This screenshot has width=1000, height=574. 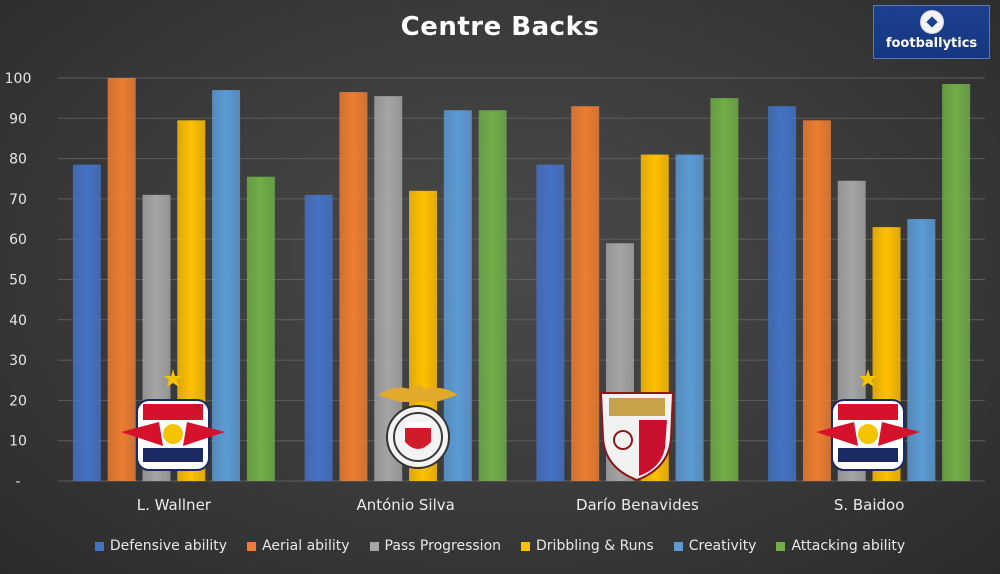 What do you see at coordinates (18, 281) in the screenshot?
I see `y-tick-label: 50` at bounding box center [18, 281].